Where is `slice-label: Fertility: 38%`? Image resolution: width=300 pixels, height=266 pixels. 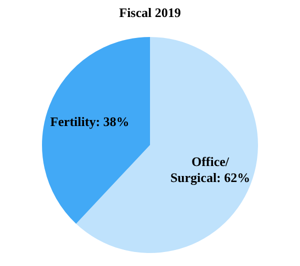
slice-label: Fertility: 38% is located at coordinates (90, 122).